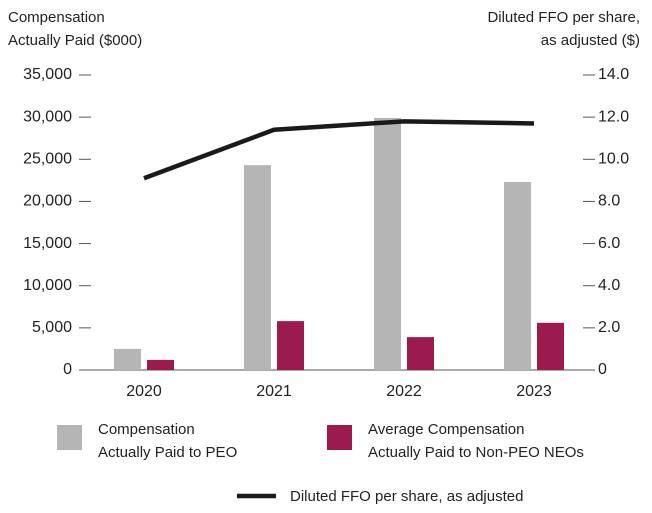 The width and height of the screenshot is (652, 513). I want to click on y-tick-label: 0, so click(67, 369).